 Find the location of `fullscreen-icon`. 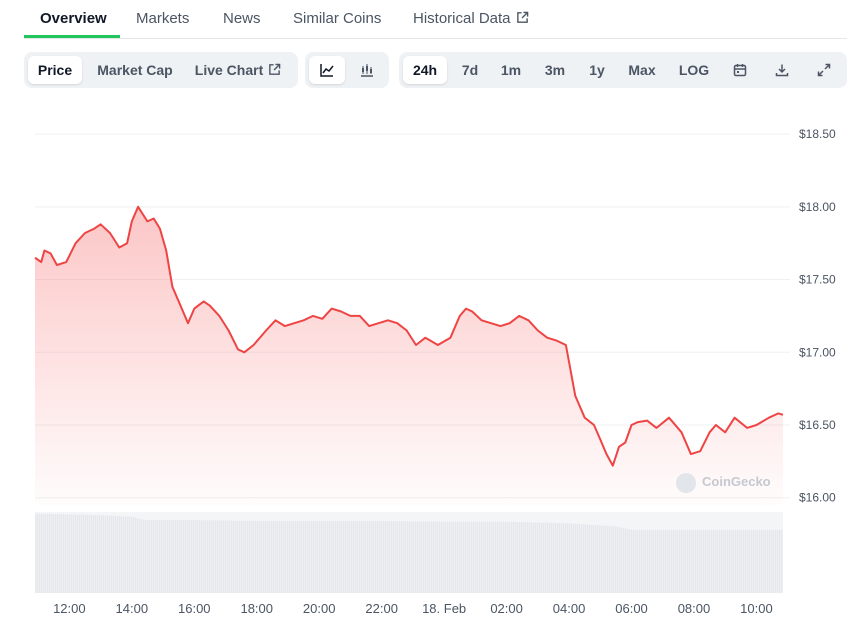

fullscreen-icon is located at coordinates (824, 70).